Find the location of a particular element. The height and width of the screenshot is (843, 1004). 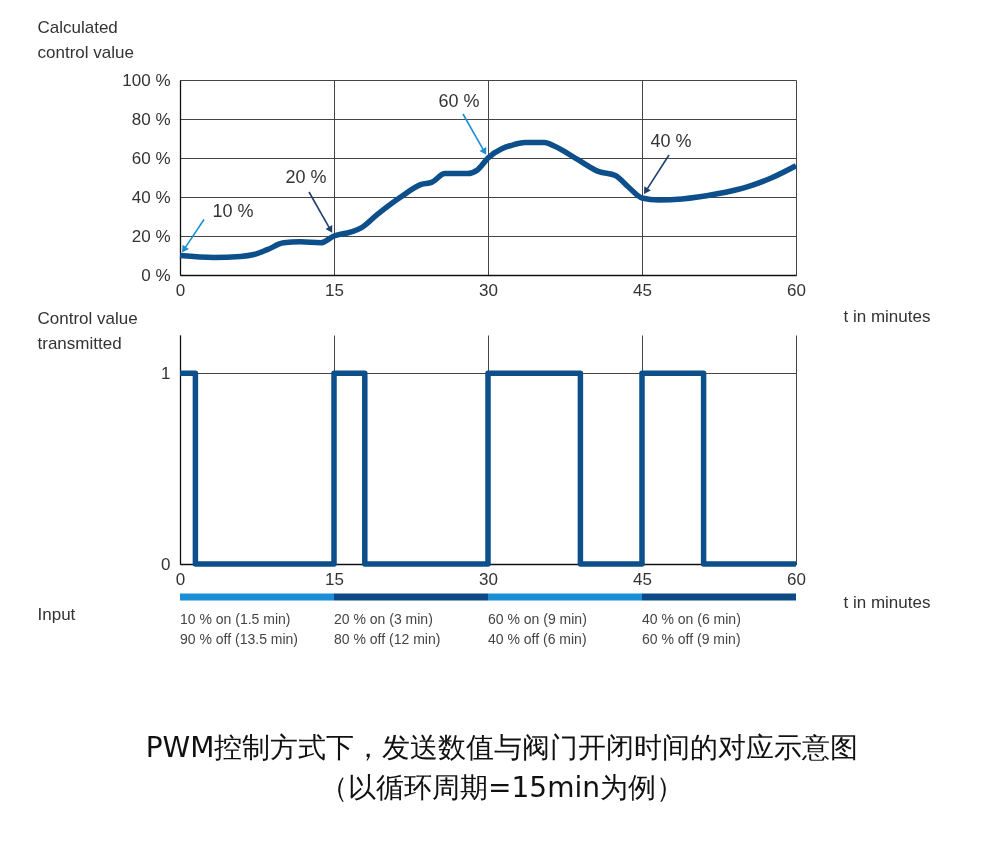

y-axis-title: Control value transmitted is located at coordinates (87, 330).